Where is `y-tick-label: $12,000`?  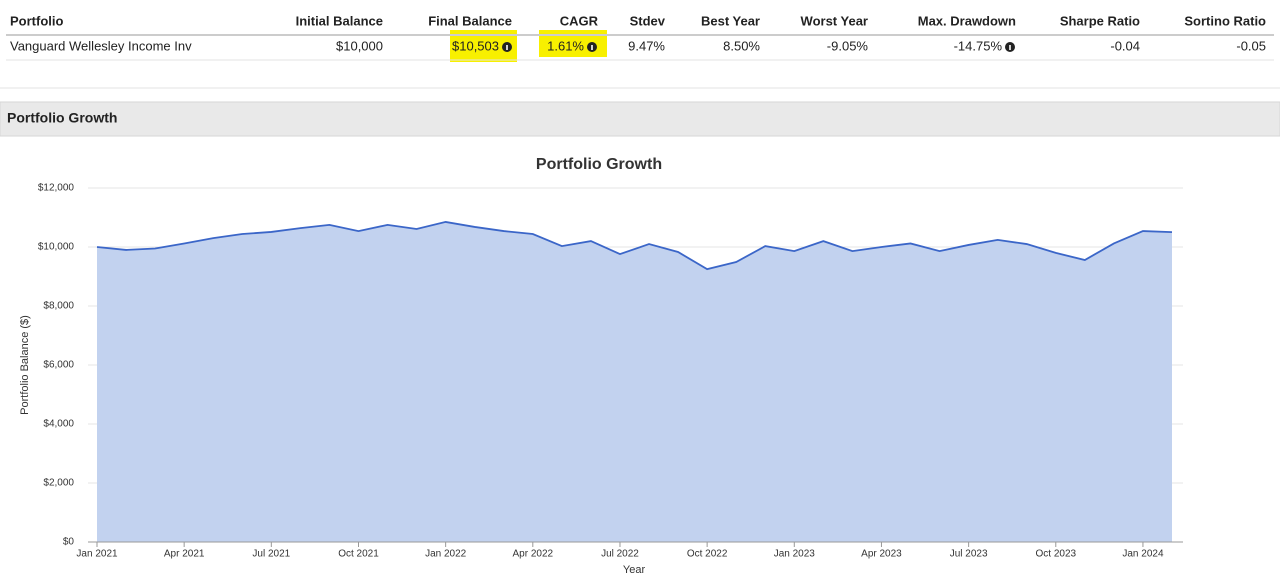 y-tick-label: $12,000 is located at coordinates (56, 188).